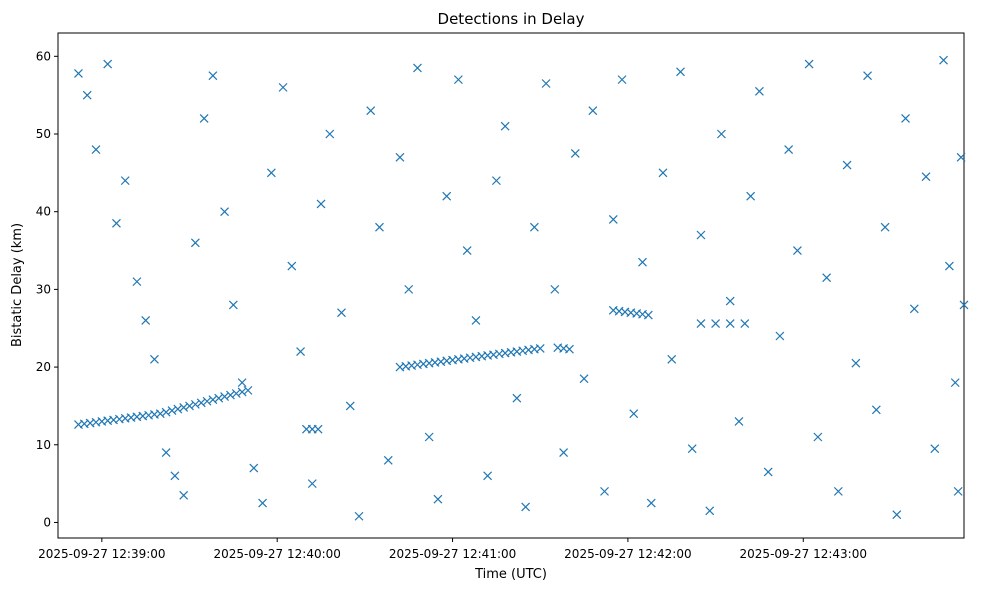 This screenshot has height=590, width=989. I want to click on x-tick-label: 2025-09-27 12:39:00, so click(101, 554).